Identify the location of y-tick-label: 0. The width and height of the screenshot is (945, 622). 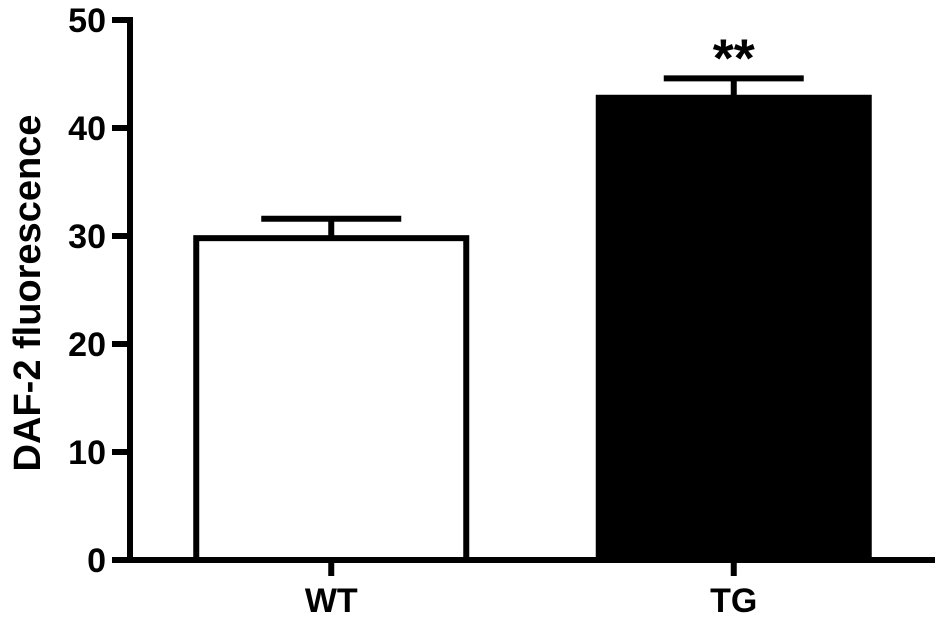
(96, 561).